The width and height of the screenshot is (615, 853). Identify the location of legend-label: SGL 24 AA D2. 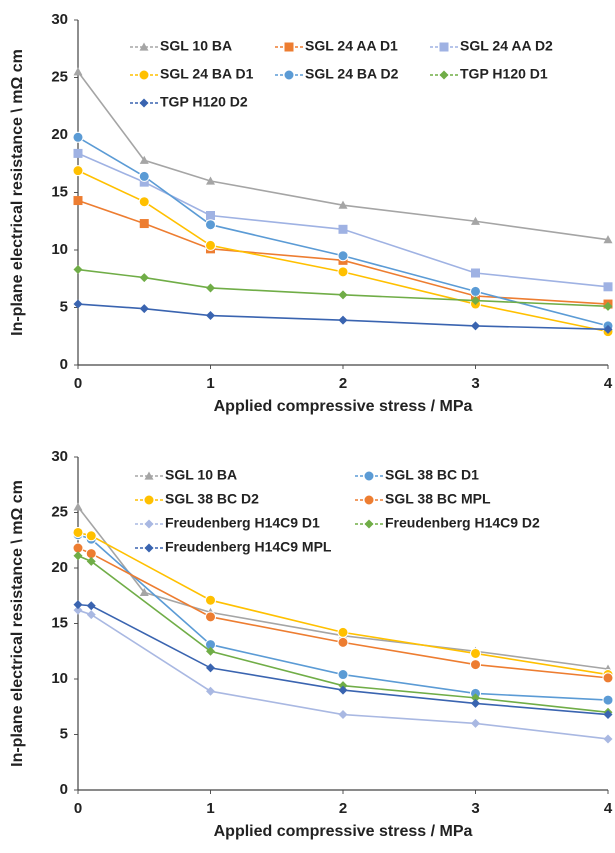
(506, 46).